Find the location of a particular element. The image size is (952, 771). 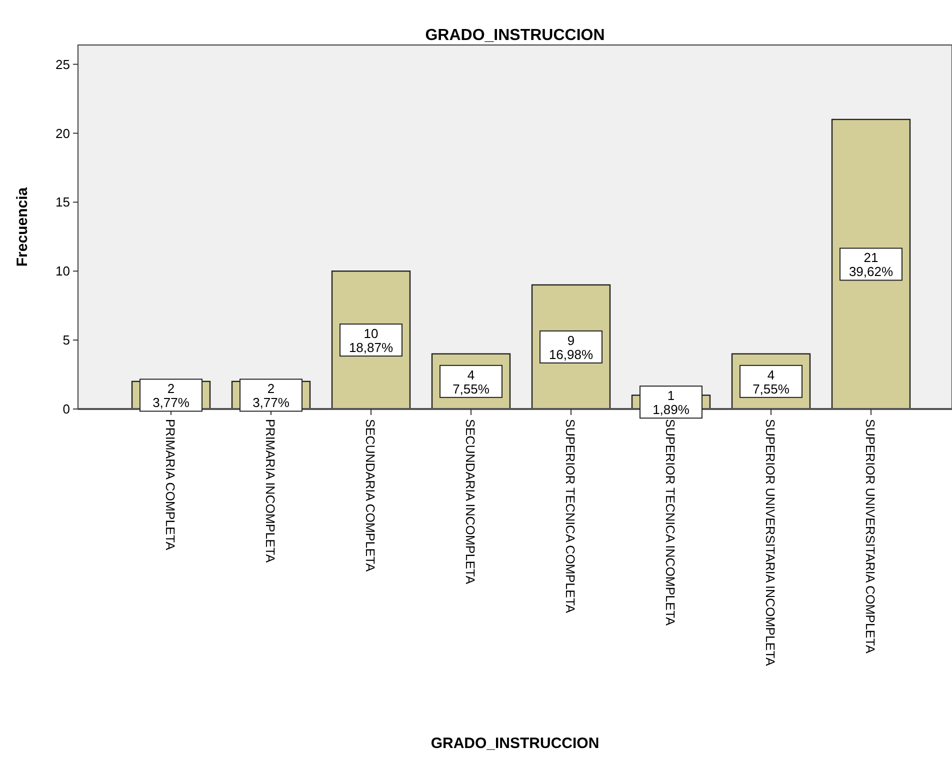

bar is located at coordinates (871, 264).